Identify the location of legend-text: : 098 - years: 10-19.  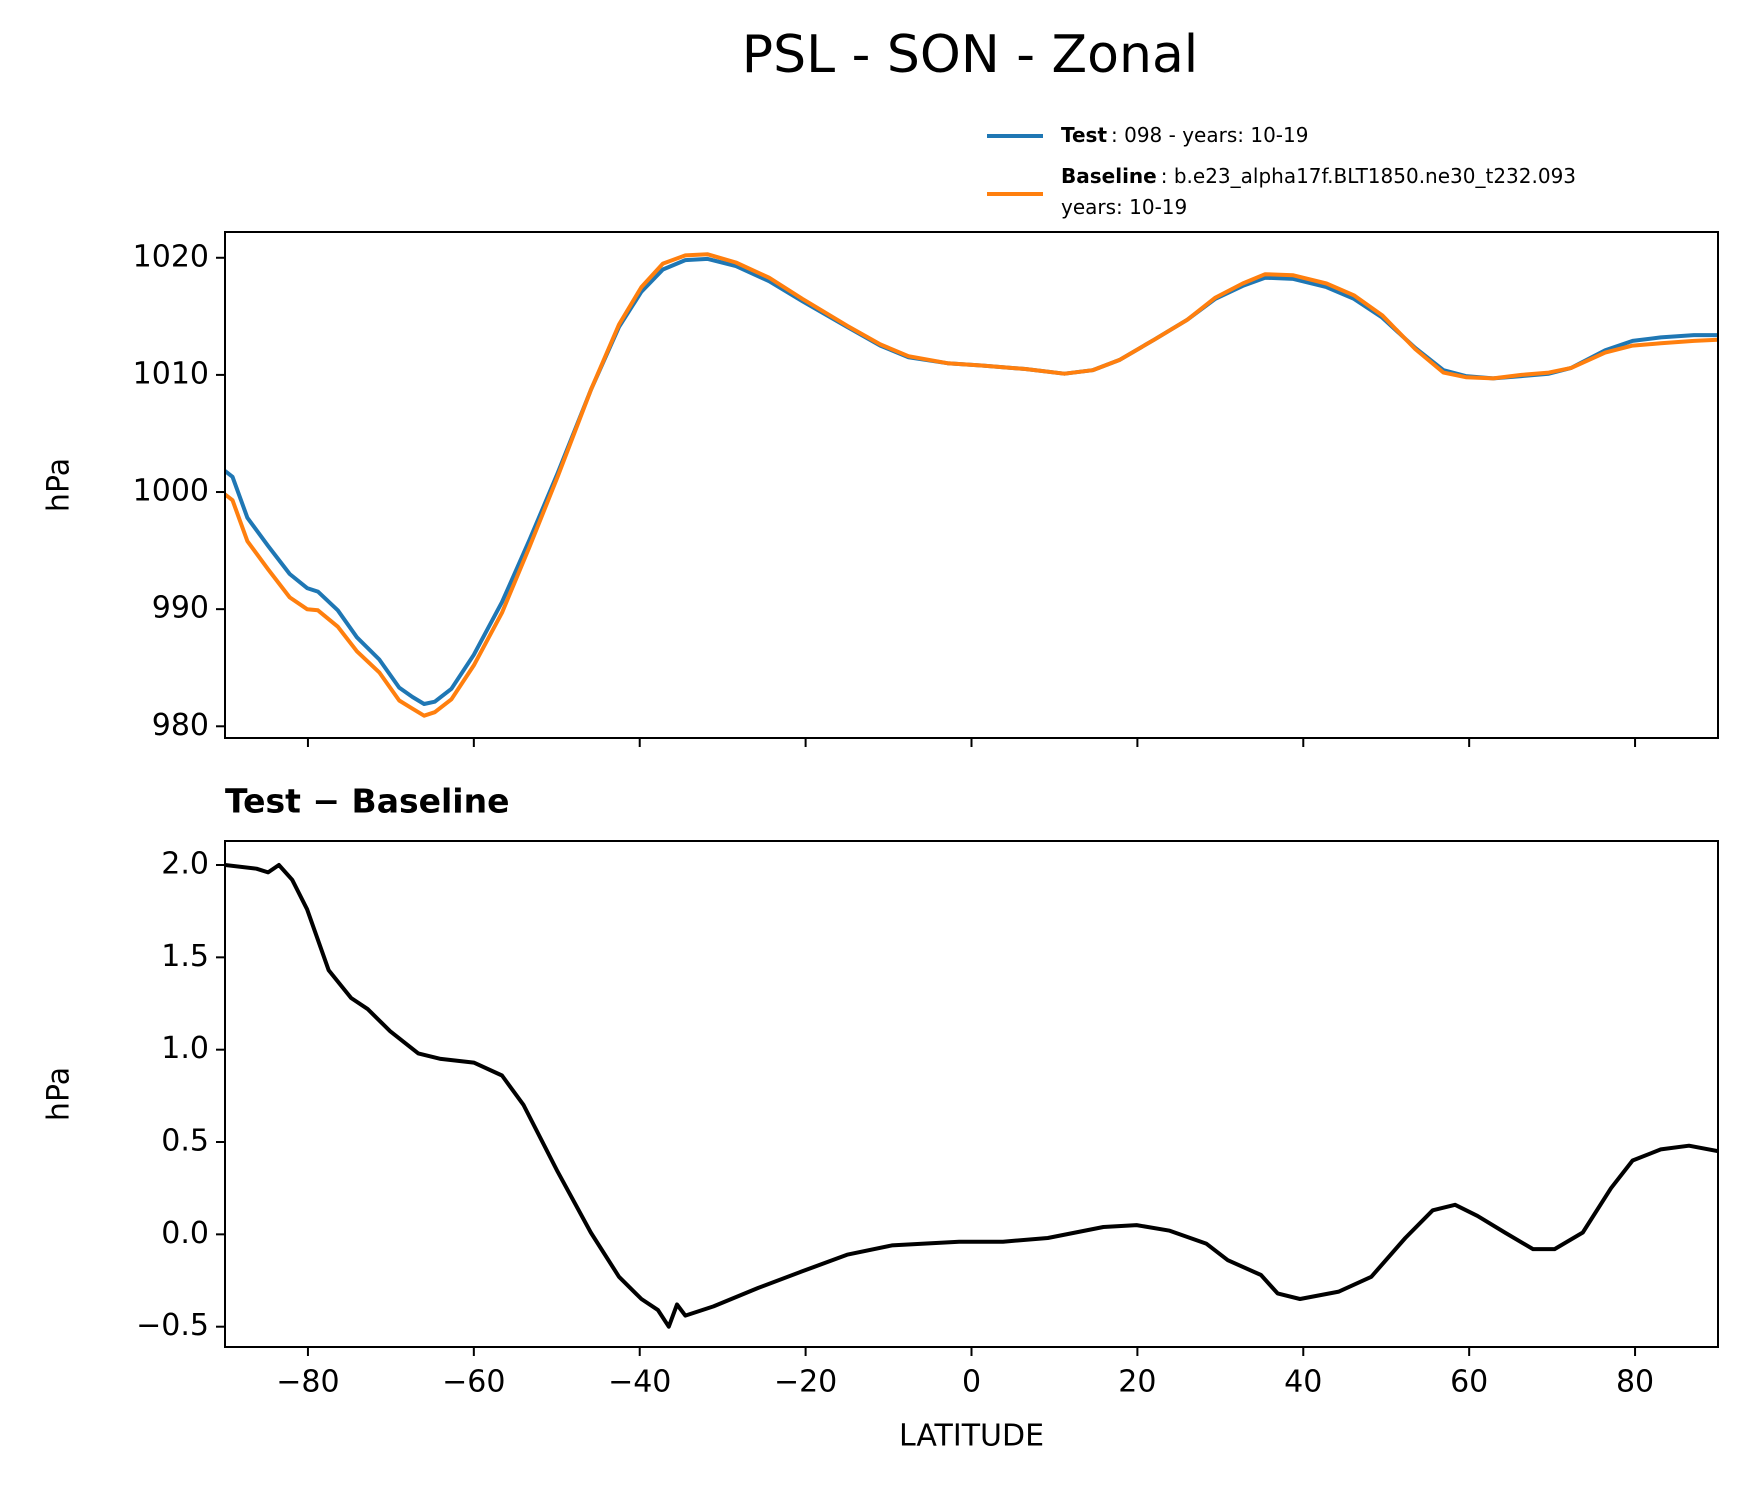
(1209, 135).